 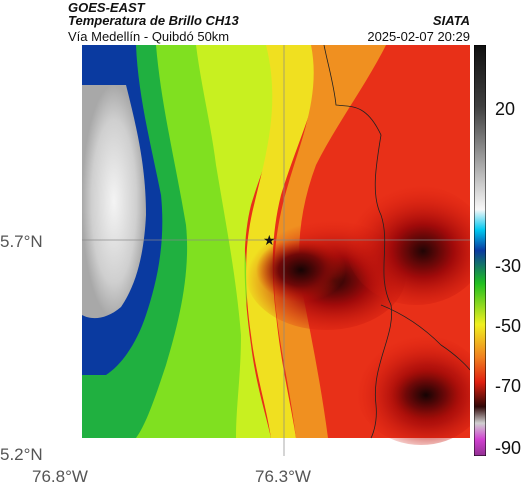 What do you see at coordinates (149, 36) in the screenshot?
I see `location-subtitle: Vía Medellín - Quibdó 50km` at bounding box center [149, 36].